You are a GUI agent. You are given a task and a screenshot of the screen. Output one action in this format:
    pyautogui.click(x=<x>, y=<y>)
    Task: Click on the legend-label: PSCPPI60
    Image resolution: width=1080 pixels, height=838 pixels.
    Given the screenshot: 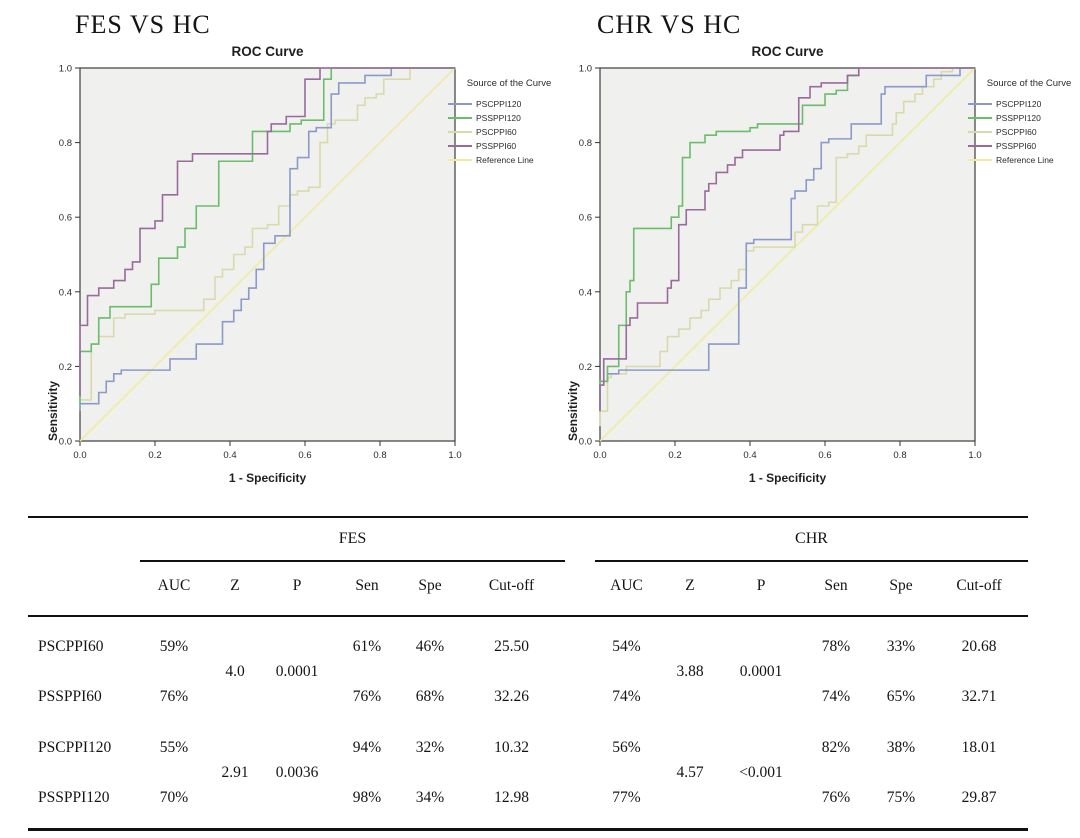 What is the action you would take?
    pyautogui.click(x=496, y=131)
    